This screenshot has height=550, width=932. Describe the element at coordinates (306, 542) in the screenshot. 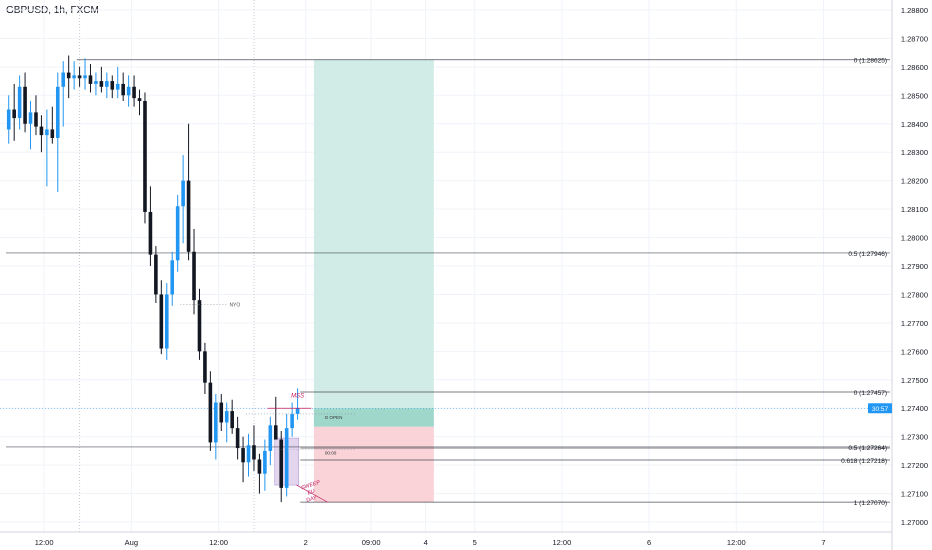

I see `time-tick-label: 2` at that location.